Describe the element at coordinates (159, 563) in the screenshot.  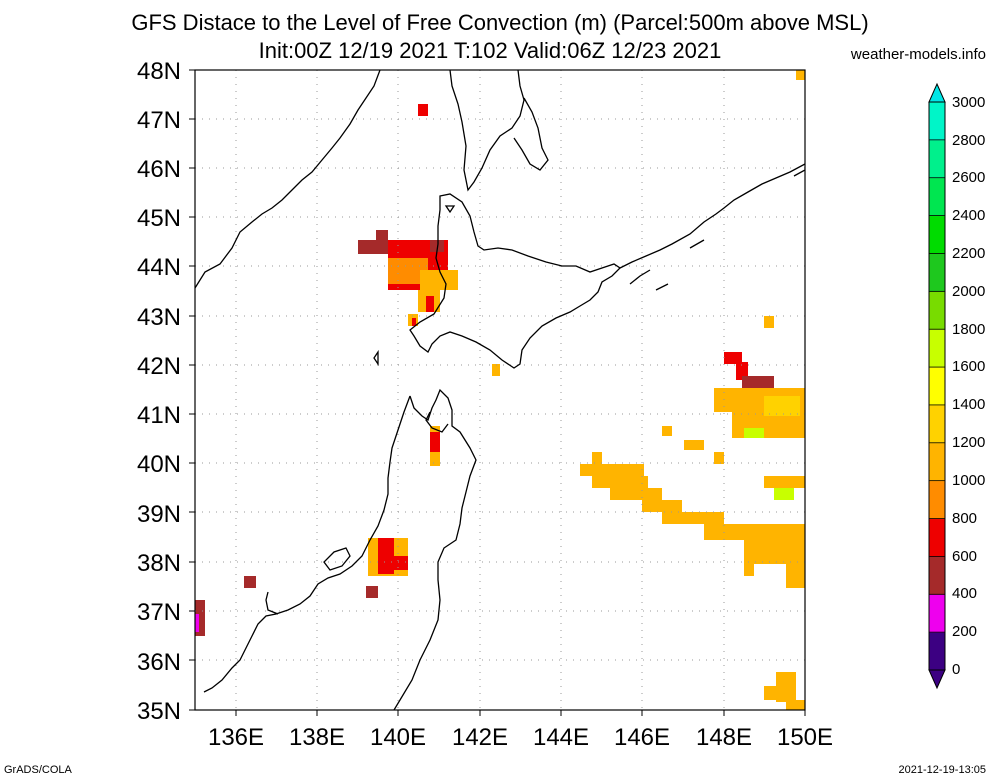
I see `lat-label-38n: 38N` at that location.